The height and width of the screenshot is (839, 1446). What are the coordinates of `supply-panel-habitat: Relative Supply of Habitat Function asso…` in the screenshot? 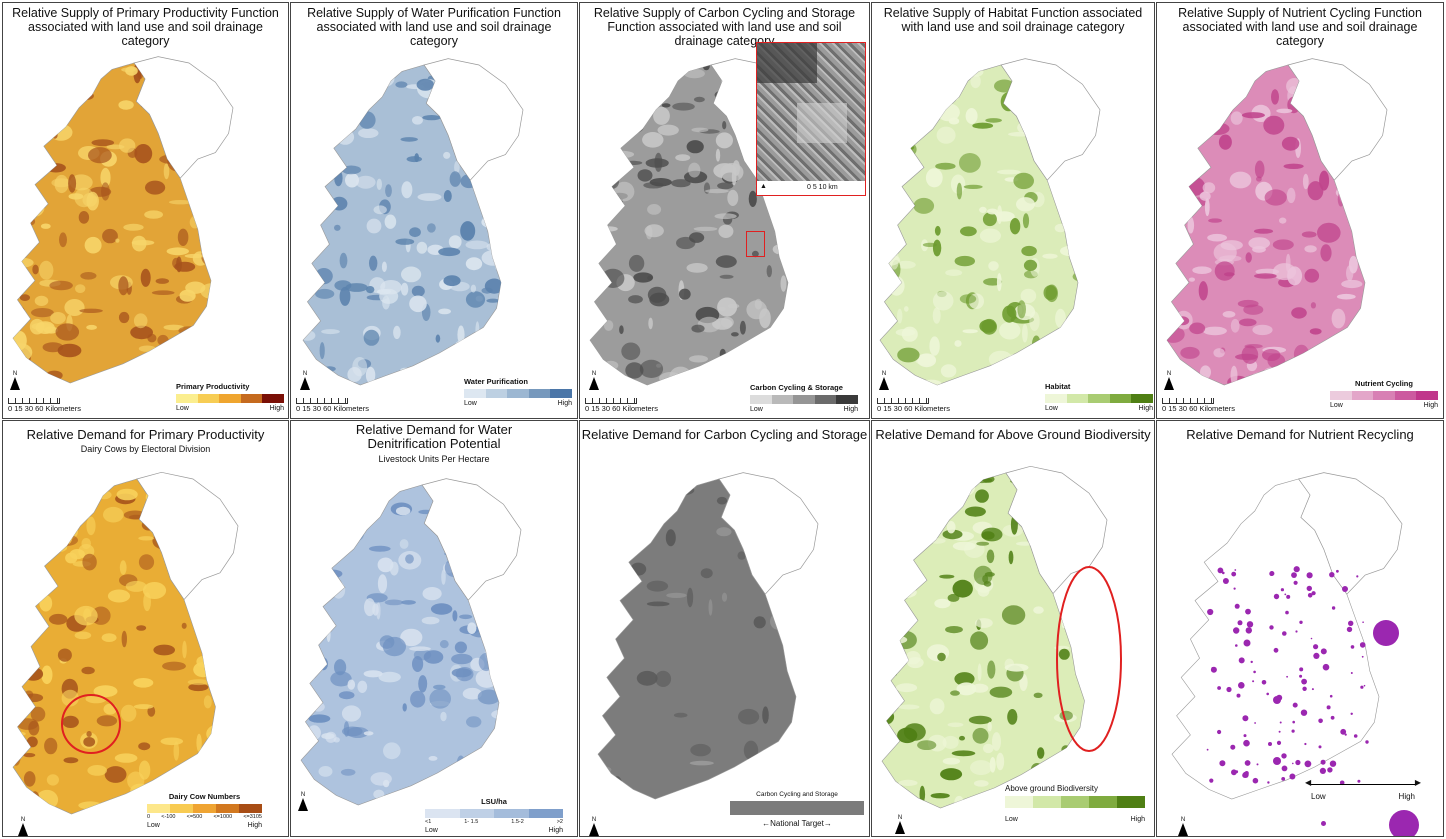 It's located at (1013, 210).